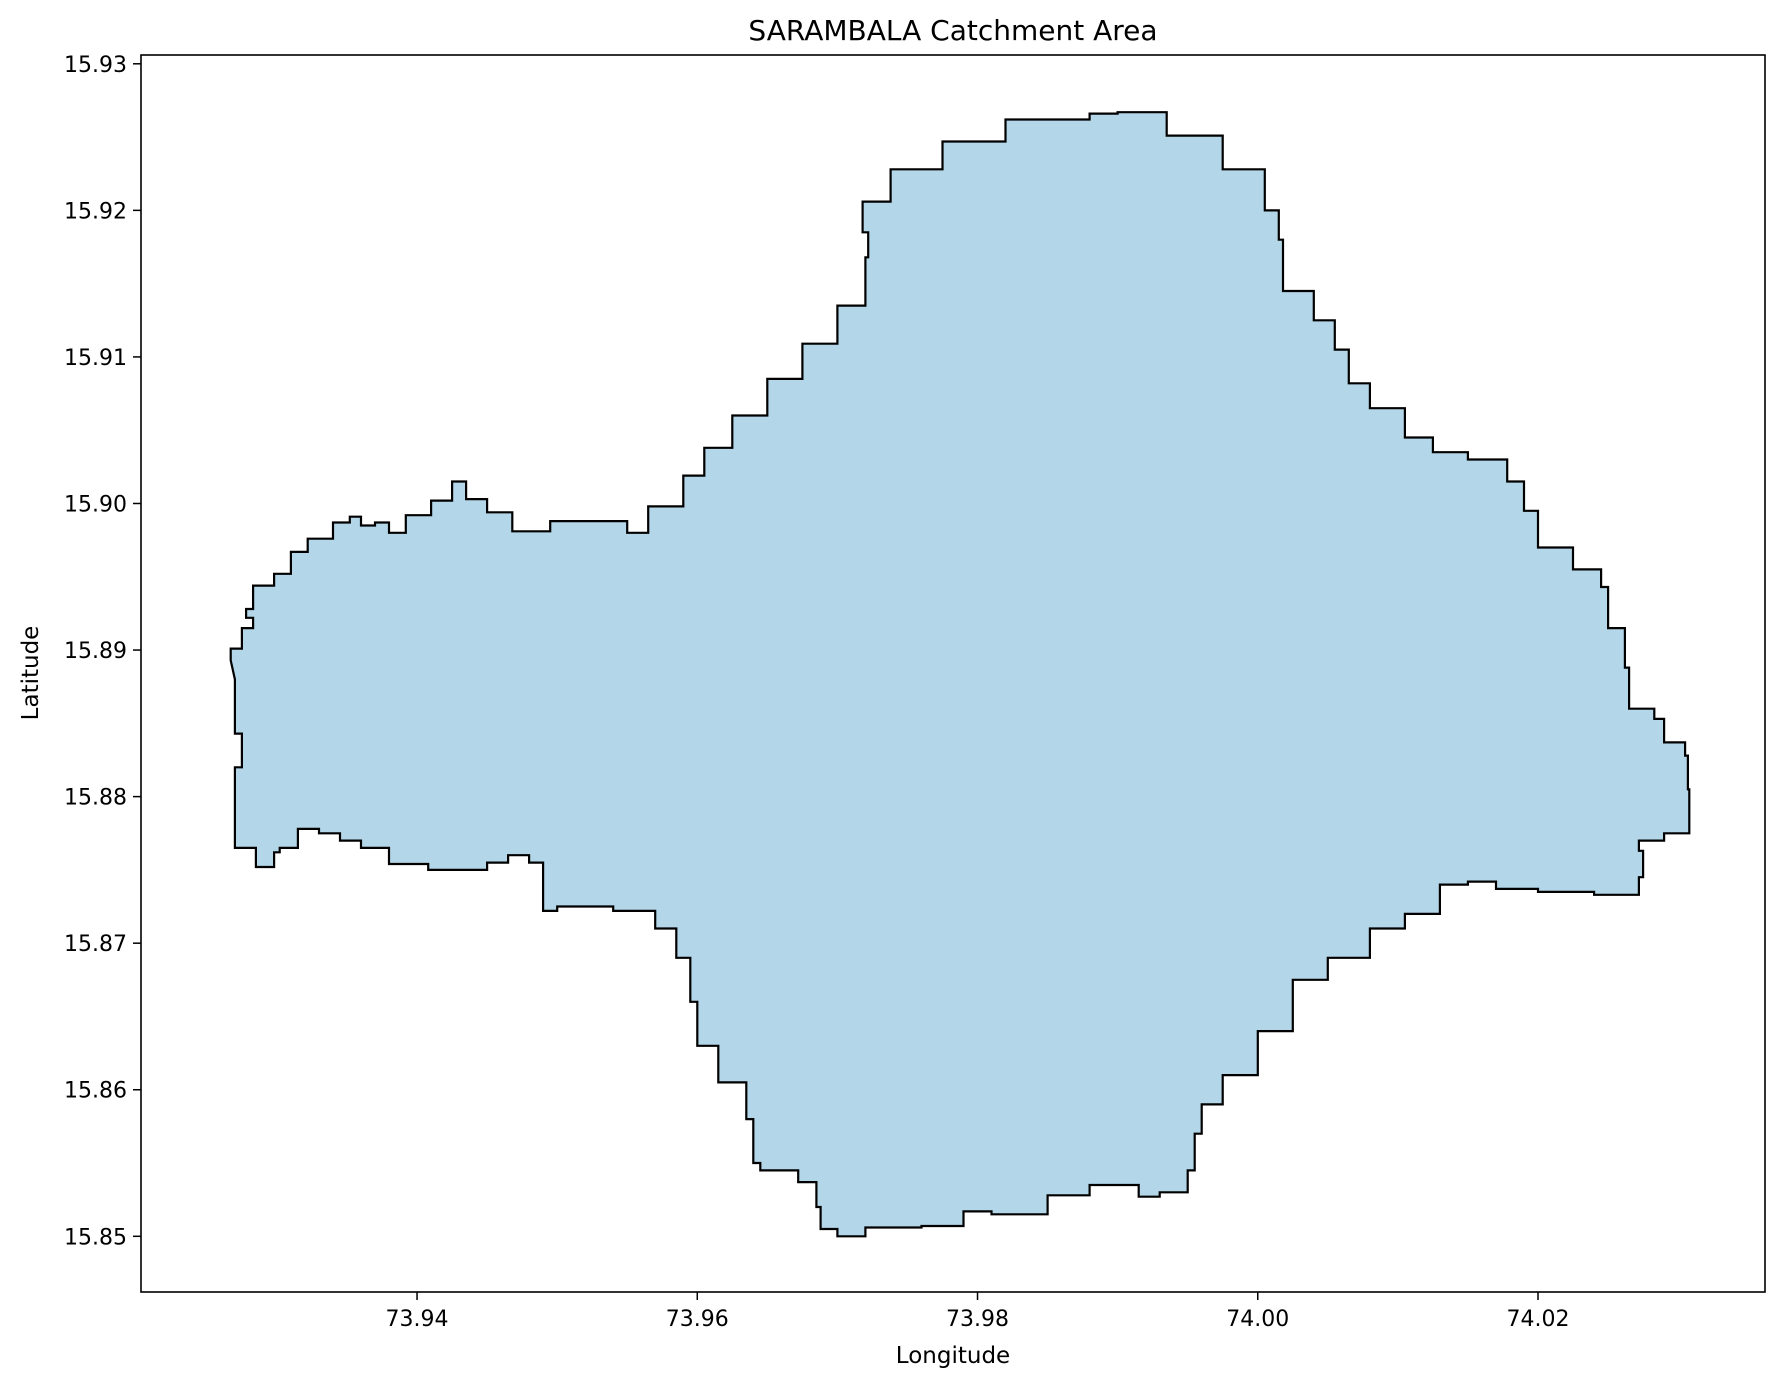 The width and height of the screenshot is (1780, 1385). What do you see at coordinates (95, 944) in the screenshot?
I see `y-tick-label: 15.87` at bounding box center [95, 944].